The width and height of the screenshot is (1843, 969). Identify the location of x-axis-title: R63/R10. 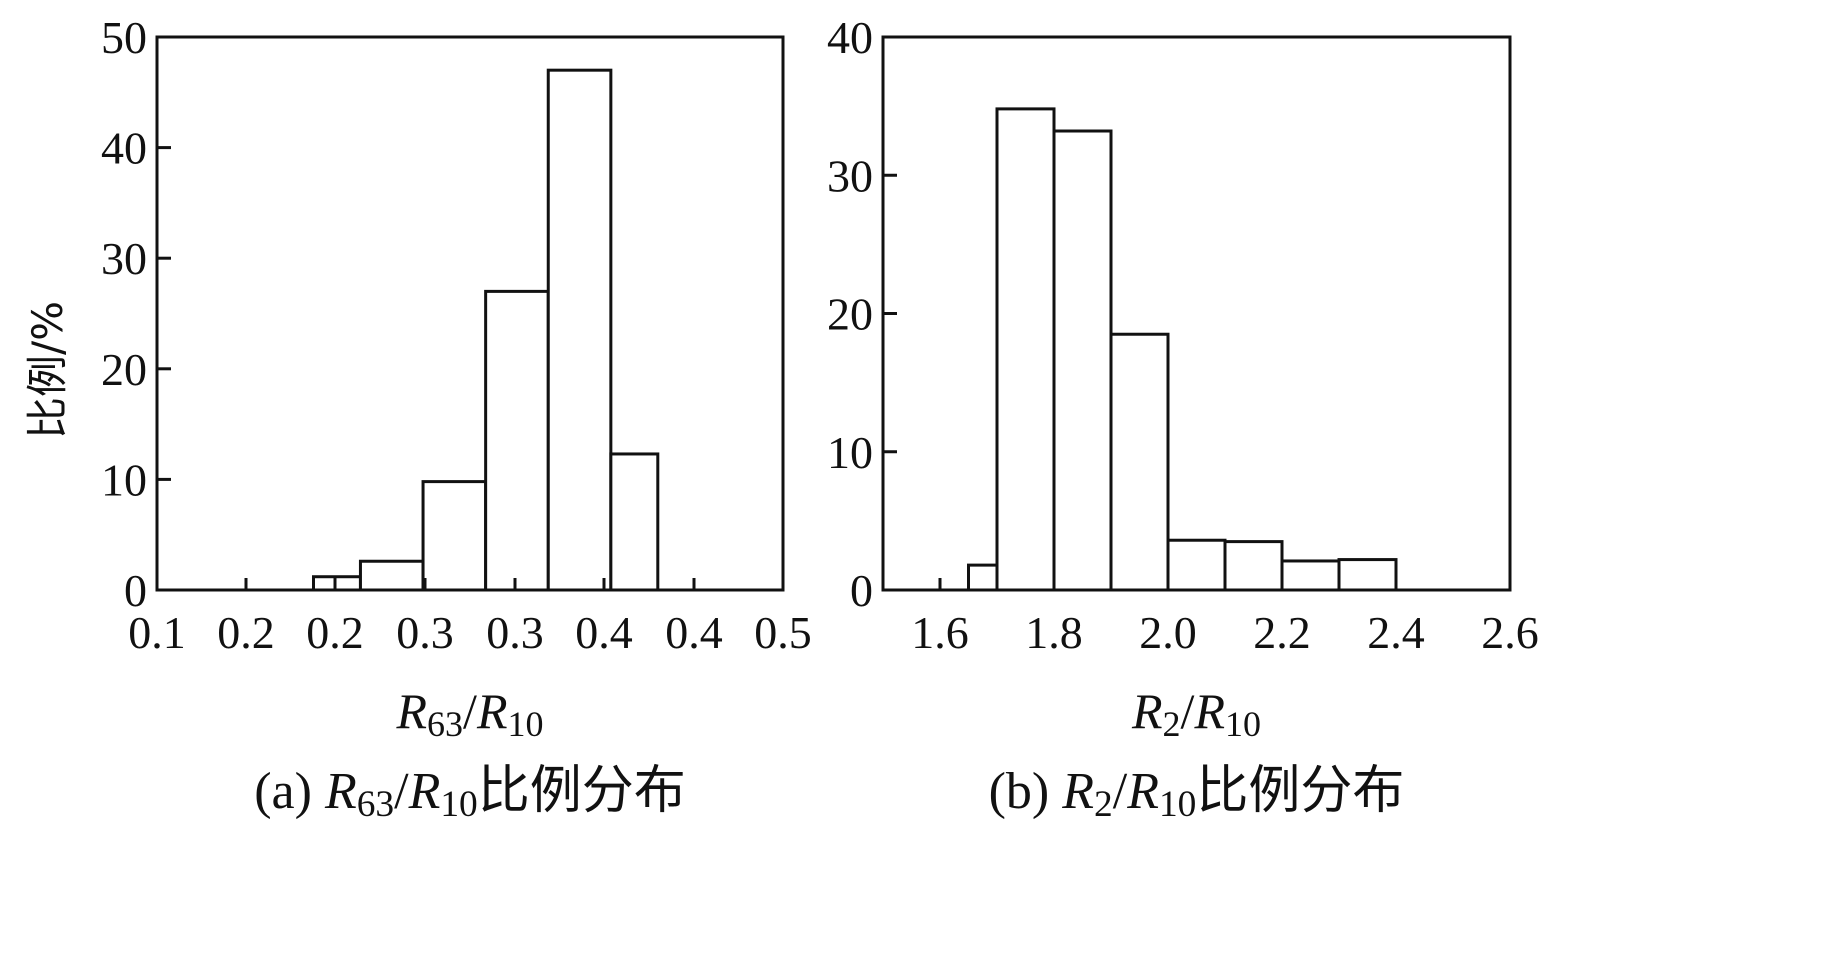
(470, 713).